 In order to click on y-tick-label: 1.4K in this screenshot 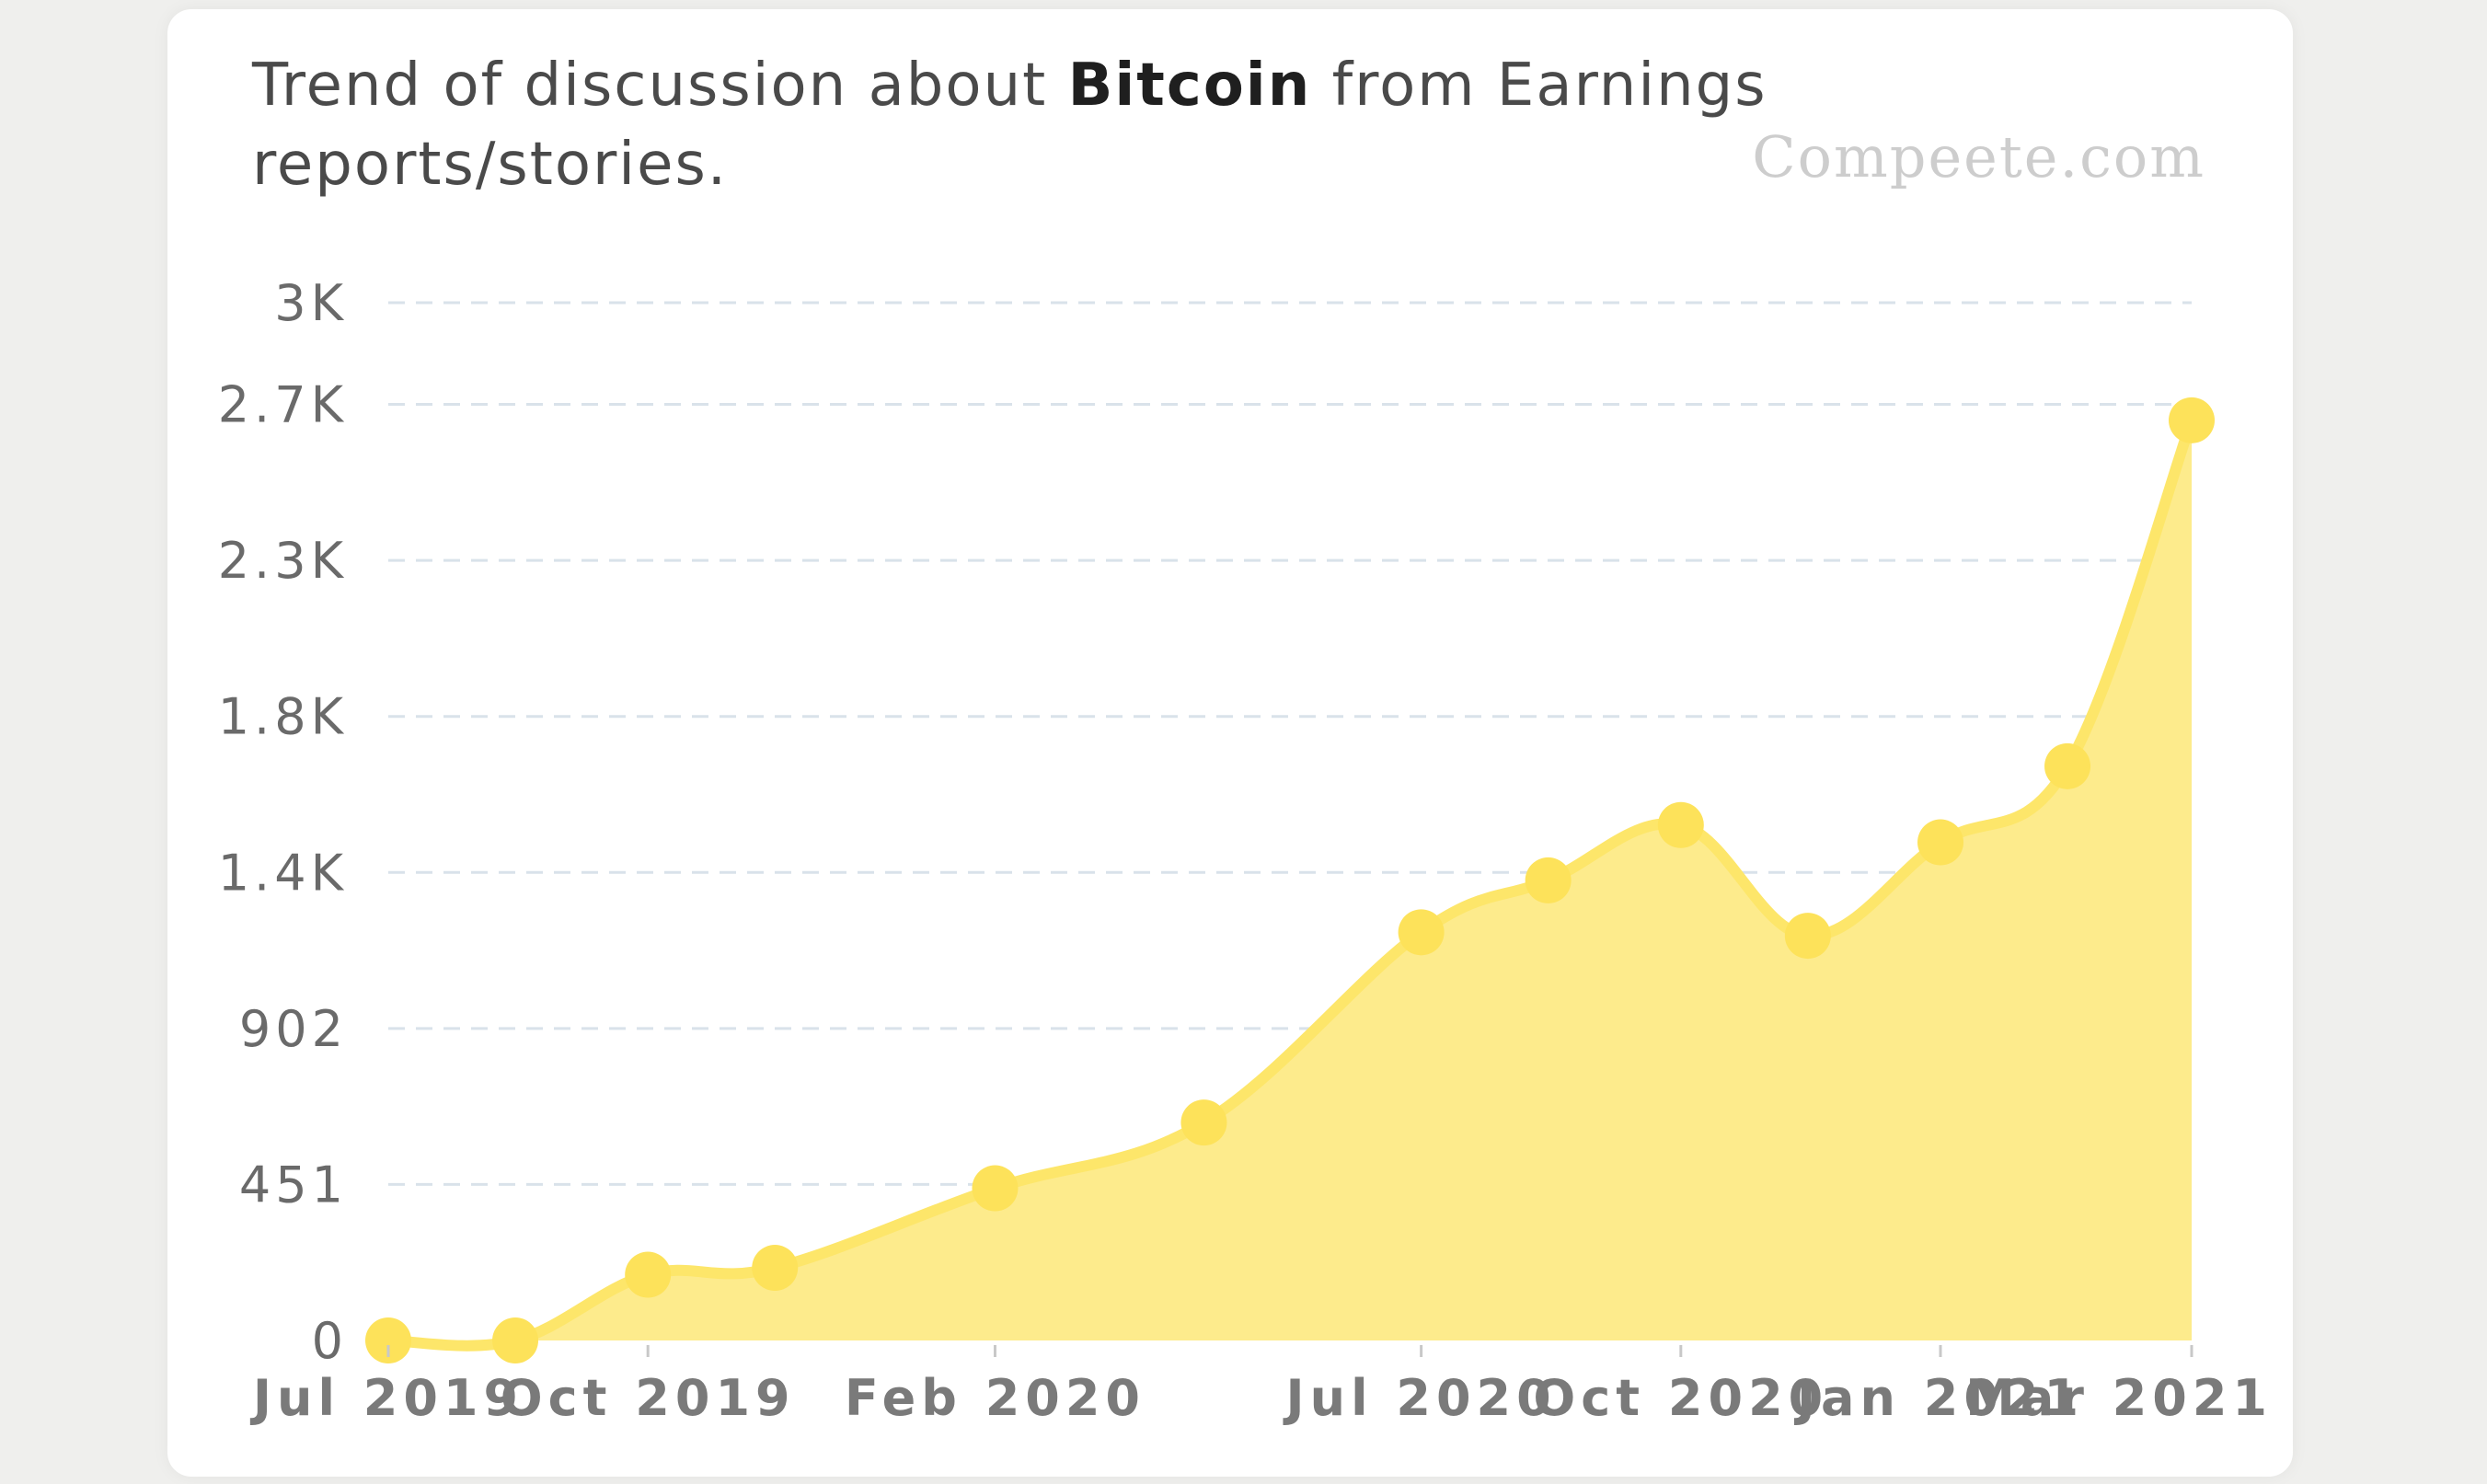, I will do `click(283, 873)`.